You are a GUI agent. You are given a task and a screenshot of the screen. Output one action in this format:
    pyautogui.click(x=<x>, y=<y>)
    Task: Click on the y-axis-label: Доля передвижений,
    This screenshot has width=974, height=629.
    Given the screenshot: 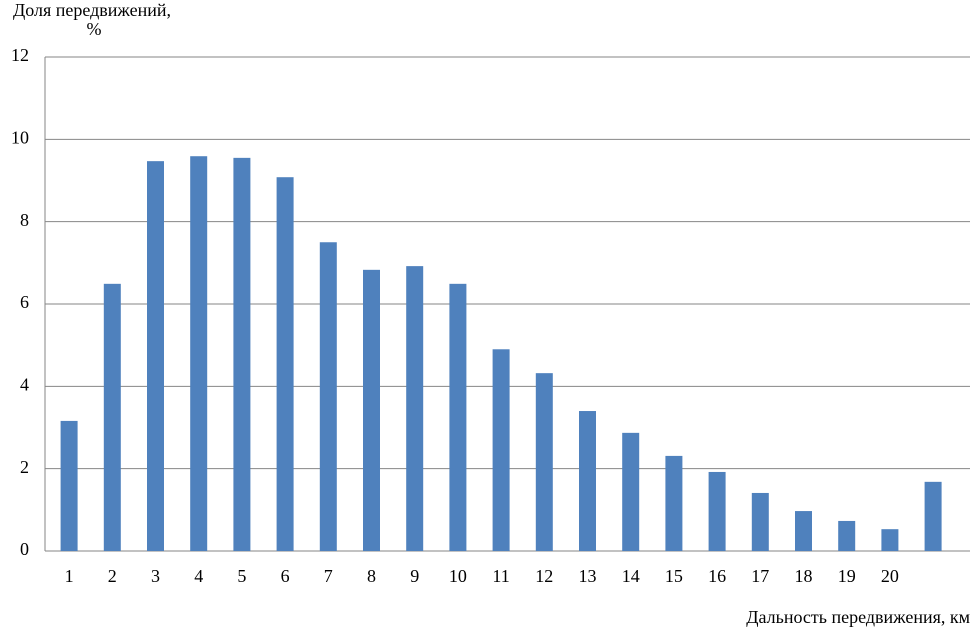 What is the action you would take?
    pyautogui.click(x=92, y=10)
    